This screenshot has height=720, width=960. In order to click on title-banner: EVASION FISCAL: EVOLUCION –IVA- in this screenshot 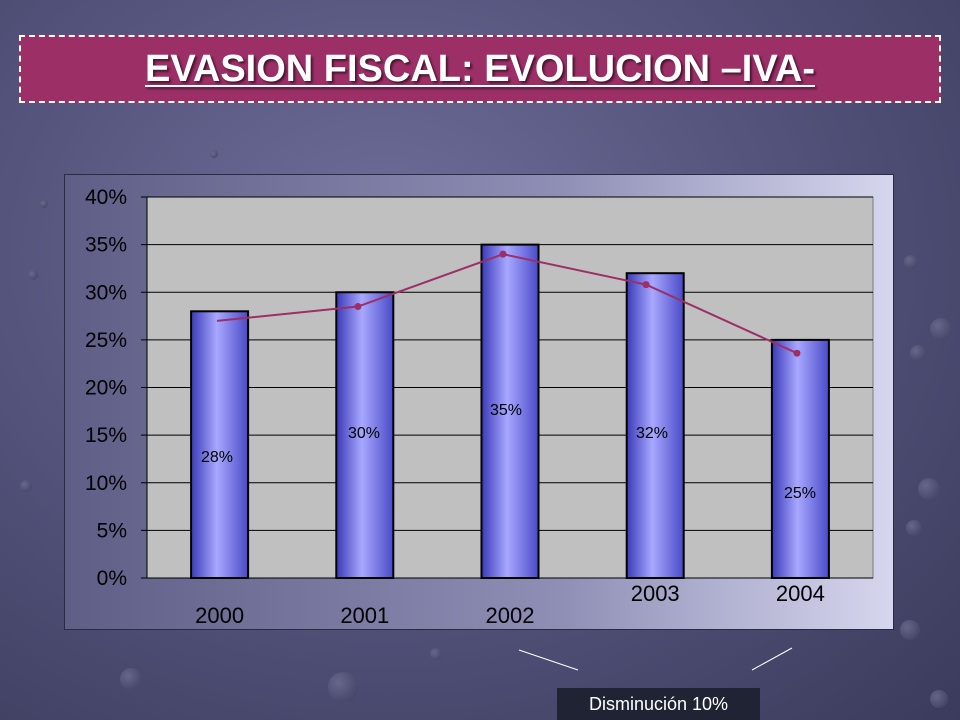, I will do `click(480, 69)`.